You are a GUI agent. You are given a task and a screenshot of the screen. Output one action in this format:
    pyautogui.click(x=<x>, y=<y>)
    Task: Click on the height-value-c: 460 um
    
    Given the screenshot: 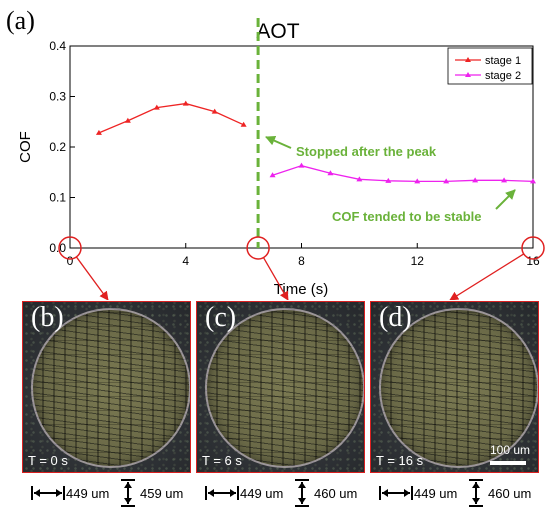 What is the action you would take?
    pyautogui.click(x=336, y=493)
    